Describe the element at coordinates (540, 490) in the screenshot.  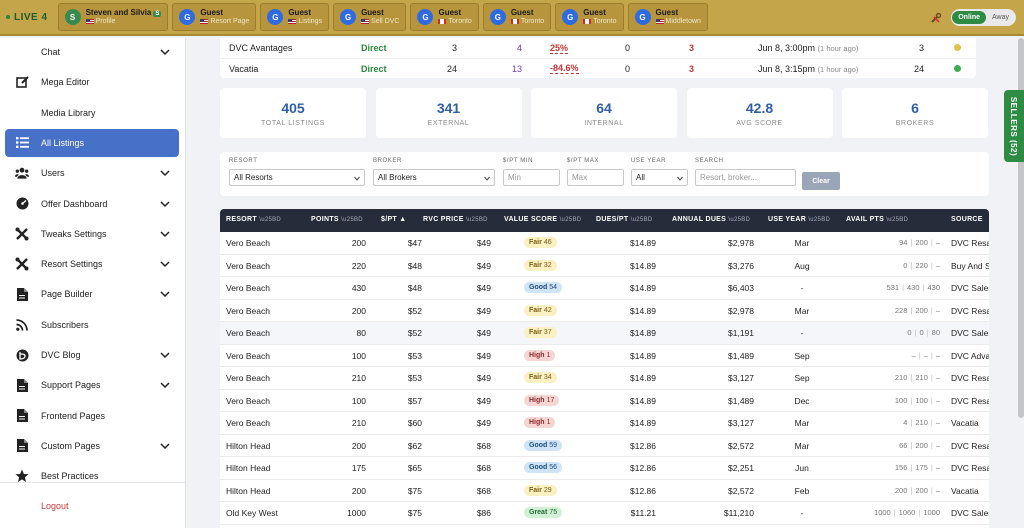
I see `score-badge: Fair 29` at that location.